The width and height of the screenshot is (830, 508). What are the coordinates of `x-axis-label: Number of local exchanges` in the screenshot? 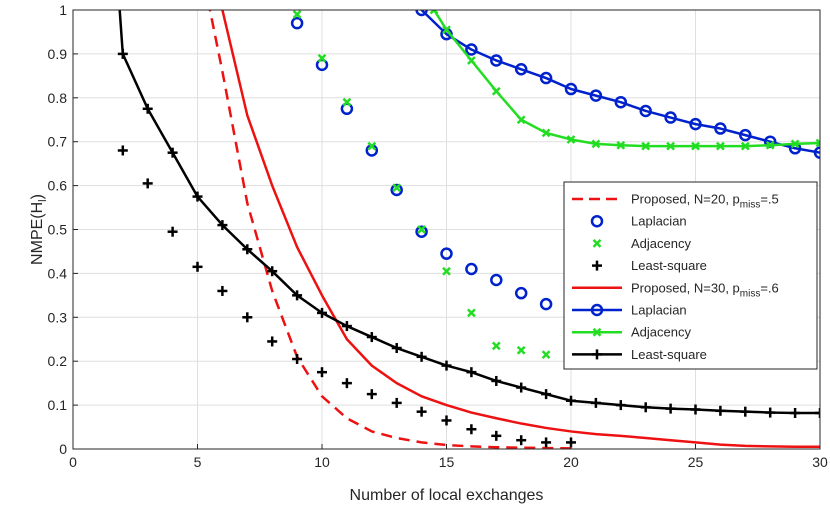 It's located at (447, 495).